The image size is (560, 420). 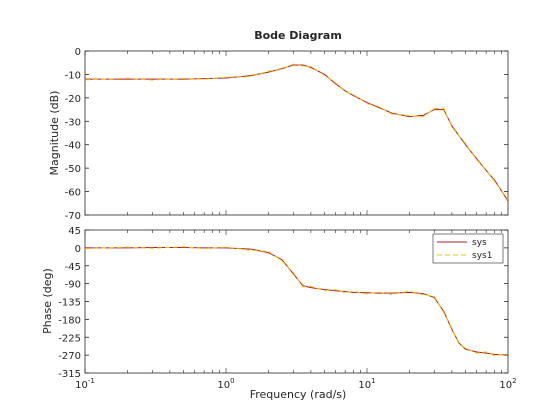 What do you see at coordinates (69, 356) in the screenshot?
I see `phase-ytick-label: -270` at bounding box center [69, 356].